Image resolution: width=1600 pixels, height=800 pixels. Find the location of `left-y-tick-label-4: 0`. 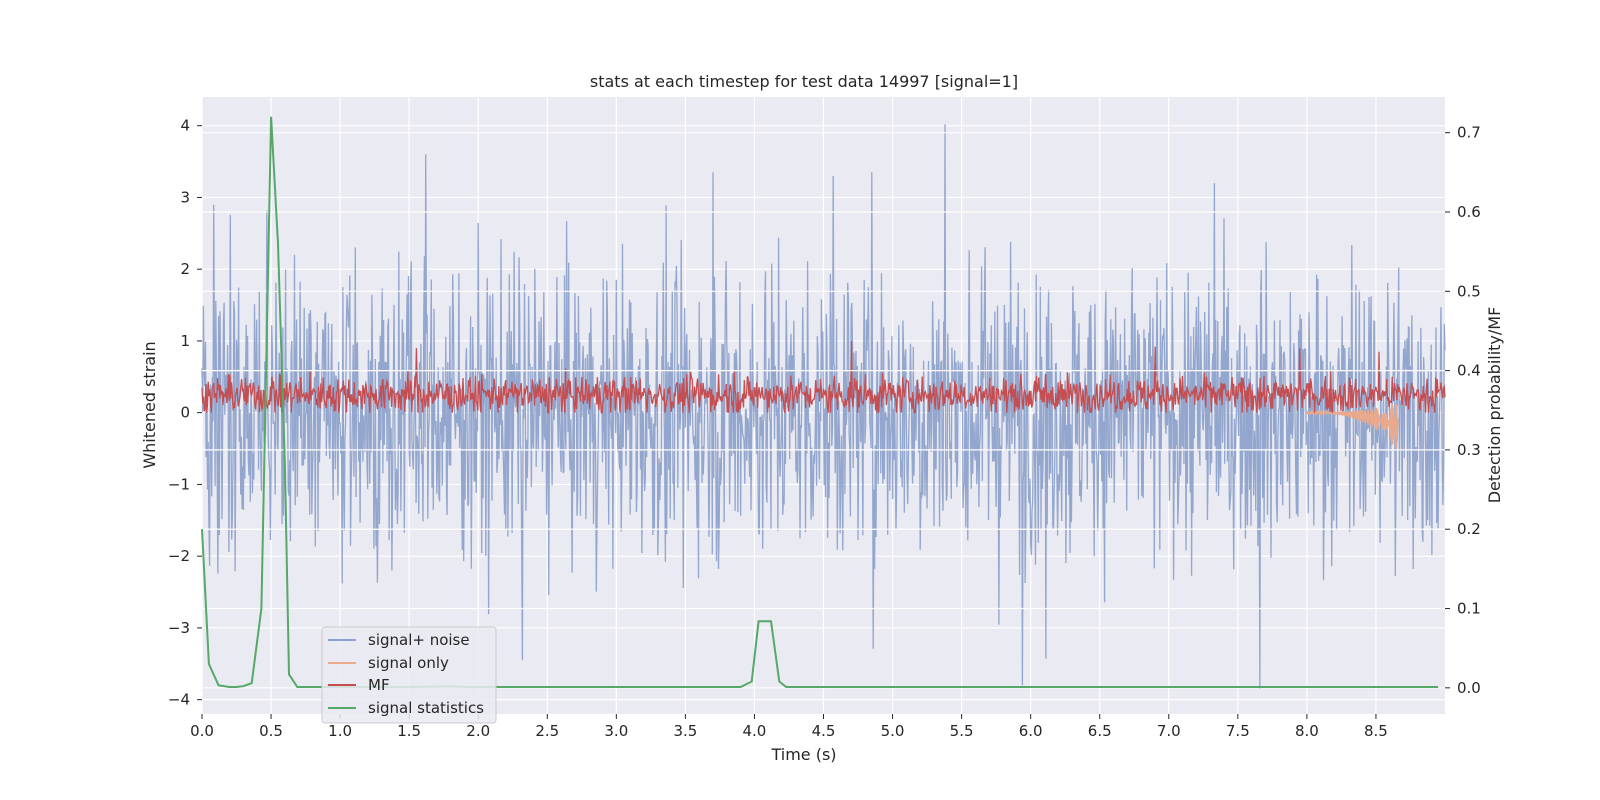

left-y-tick-label-4: 0 is located at coordinates (185, 413).